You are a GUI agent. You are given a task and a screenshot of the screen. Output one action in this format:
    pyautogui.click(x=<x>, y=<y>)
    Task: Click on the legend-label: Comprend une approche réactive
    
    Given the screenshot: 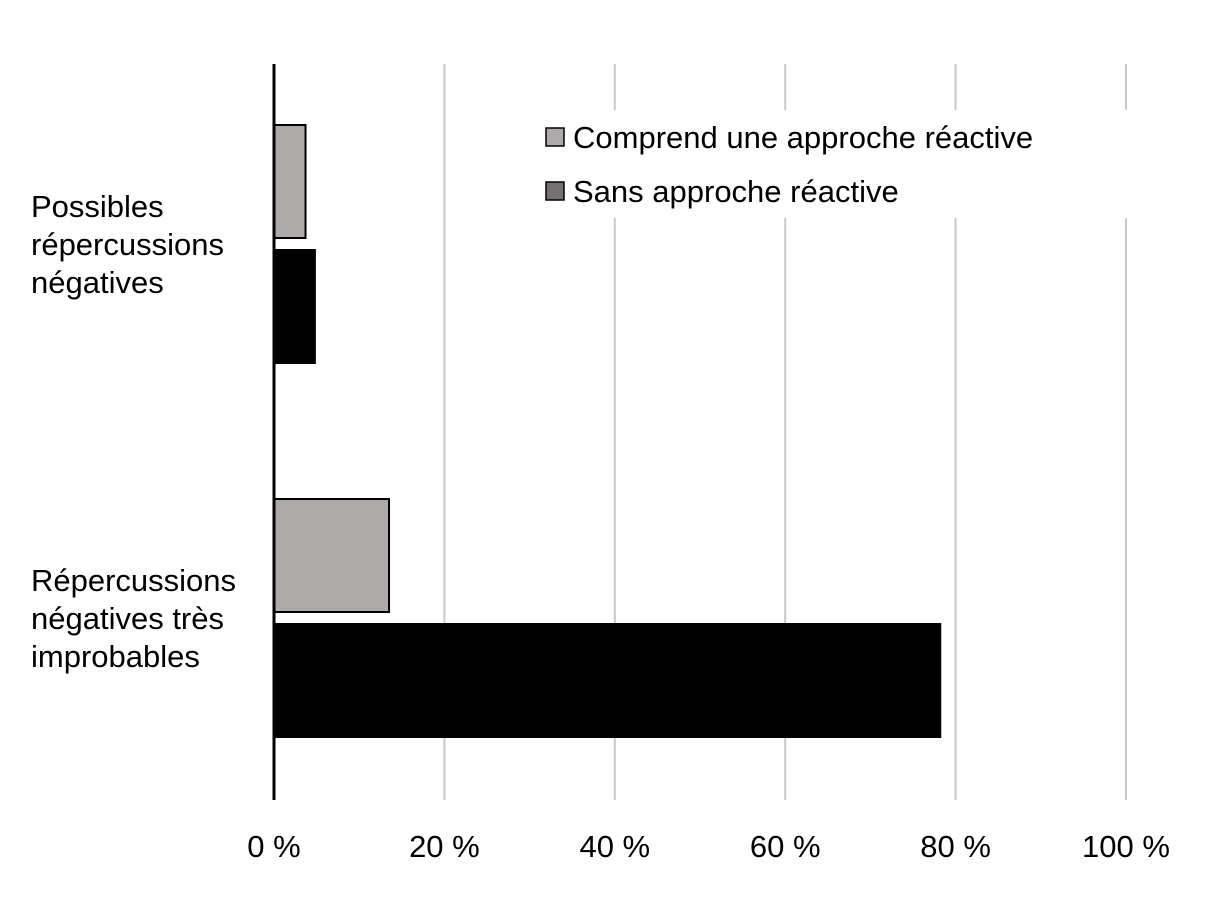 What is the action you would take?
    pyautogui.click(x=803, y=137)
    